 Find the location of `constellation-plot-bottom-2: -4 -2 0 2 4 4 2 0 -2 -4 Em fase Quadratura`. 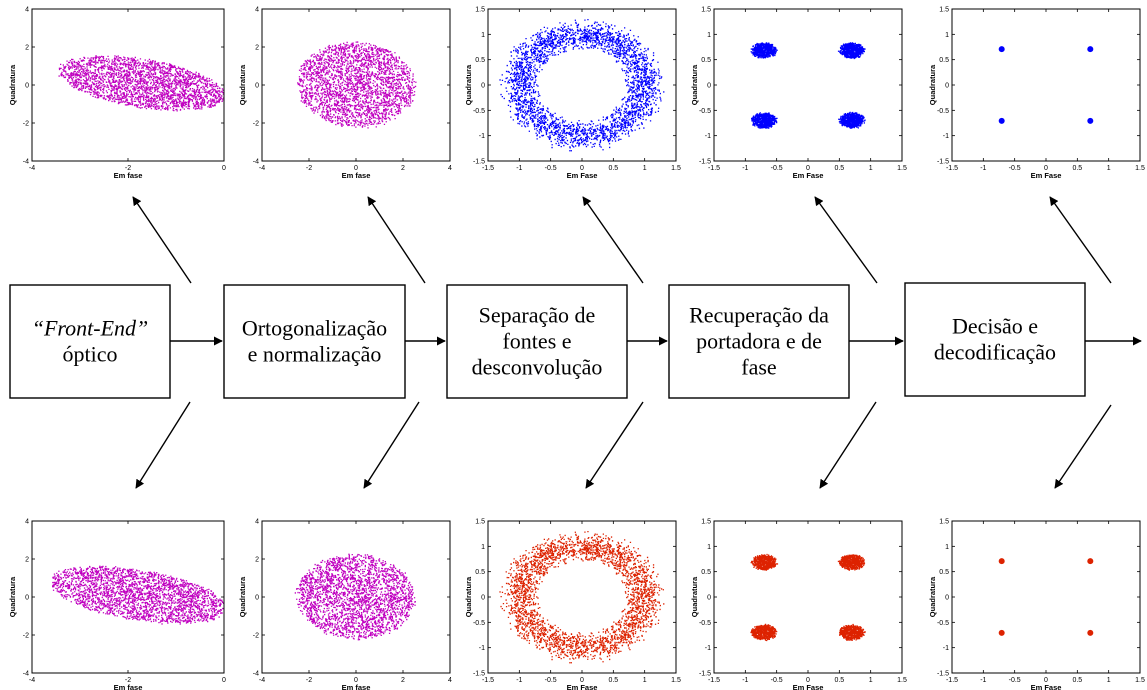

constellation-plot-bottom-2: -4 -2 0 2 4 4 2 0 -2 -4 Em fase Quadratura is located at coordinates (345, 604).